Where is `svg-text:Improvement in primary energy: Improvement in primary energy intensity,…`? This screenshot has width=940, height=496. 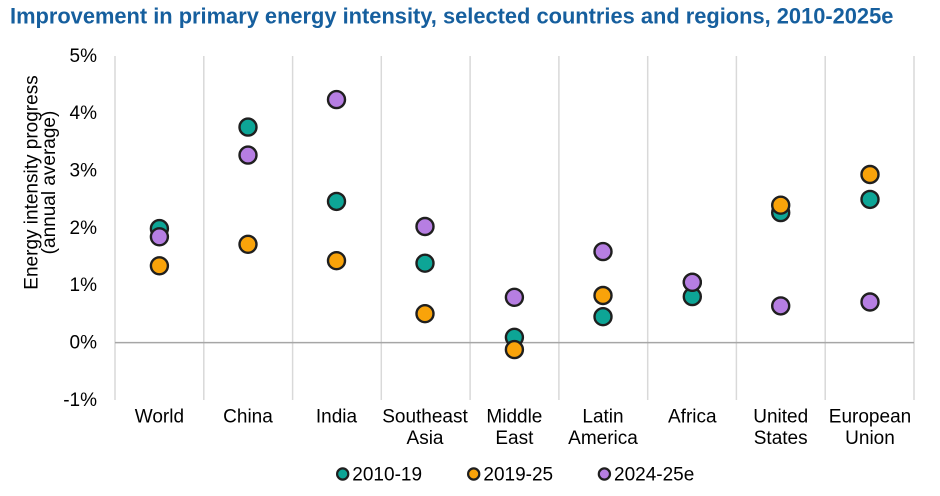 svg-text:Improvement in primary energy: Improvement in primary energy intensity,… is located at coordinates (451, 16).